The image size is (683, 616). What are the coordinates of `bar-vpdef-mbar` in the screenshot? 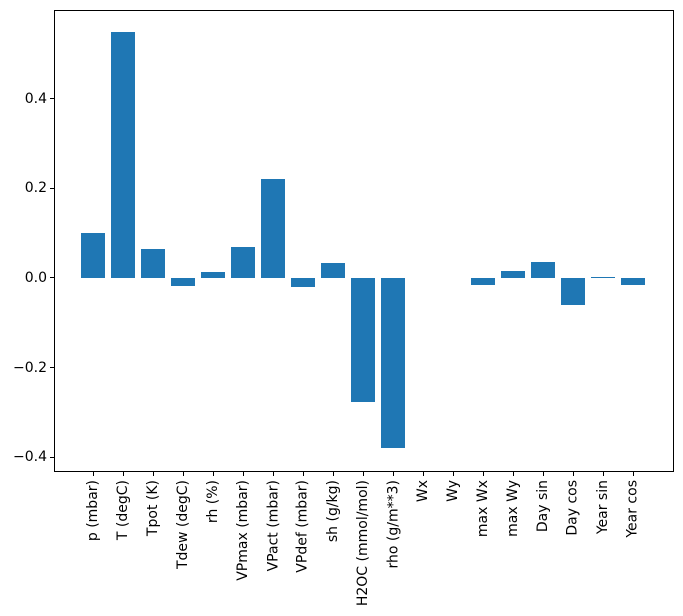 It's located at (303, 282).